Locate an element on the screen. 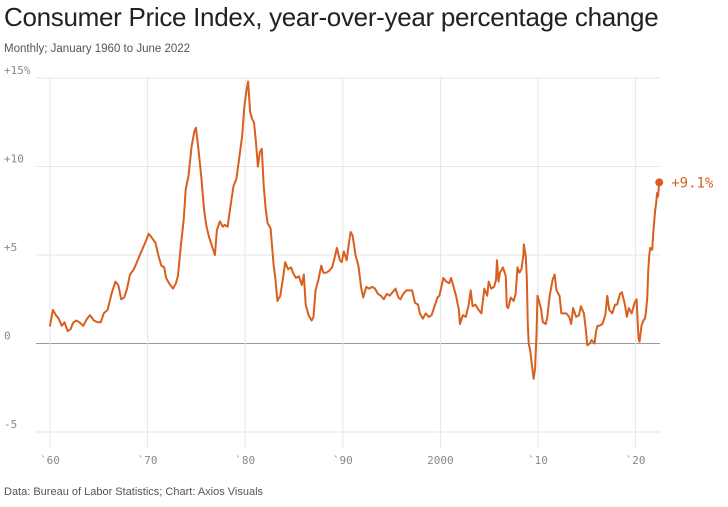 The width and height of the screenshot is (728, 507). chart-subtitle: Monthly; January 1960 to June 2022 is located at coordinates (97, 49).